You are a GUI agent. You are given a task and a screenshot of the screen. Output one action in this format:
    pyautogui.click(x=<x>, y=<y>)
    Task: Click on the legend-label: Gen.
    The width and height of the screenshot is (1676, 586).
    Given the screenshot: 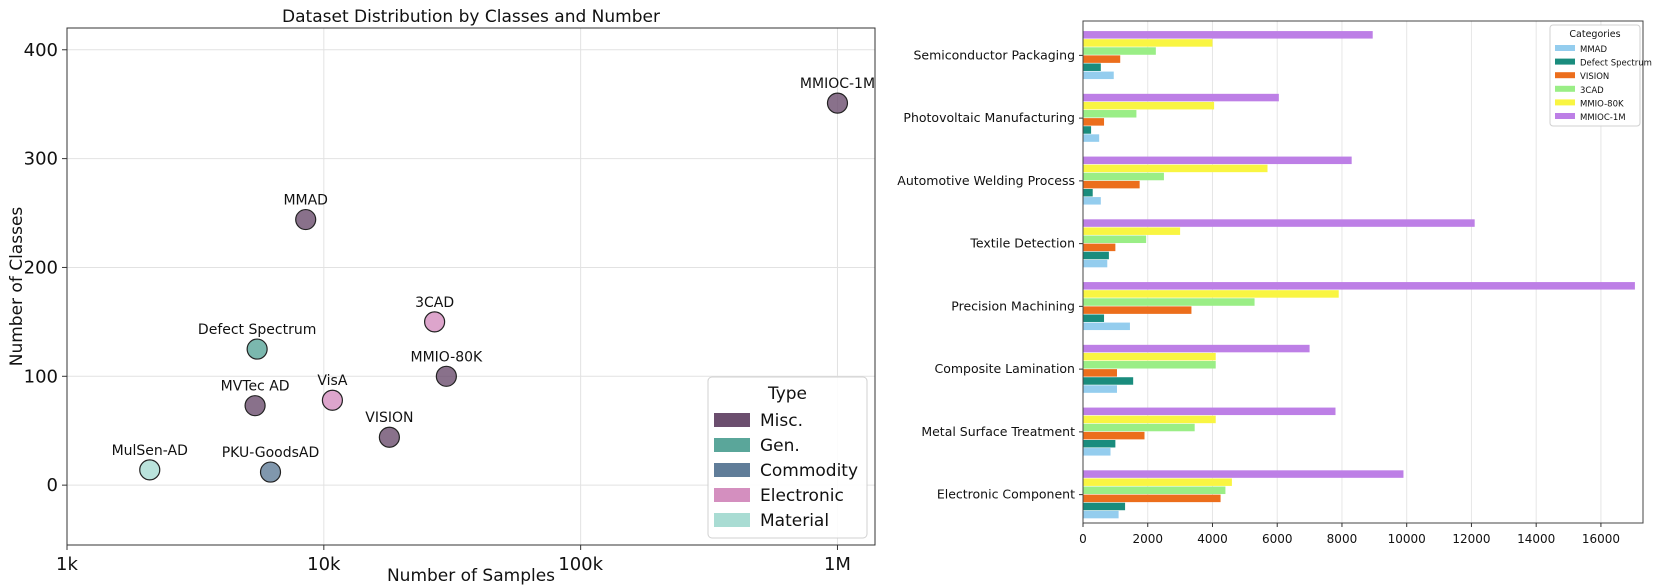 What is the action you would take?
    pyautogui.click(x=780, y=446)
    